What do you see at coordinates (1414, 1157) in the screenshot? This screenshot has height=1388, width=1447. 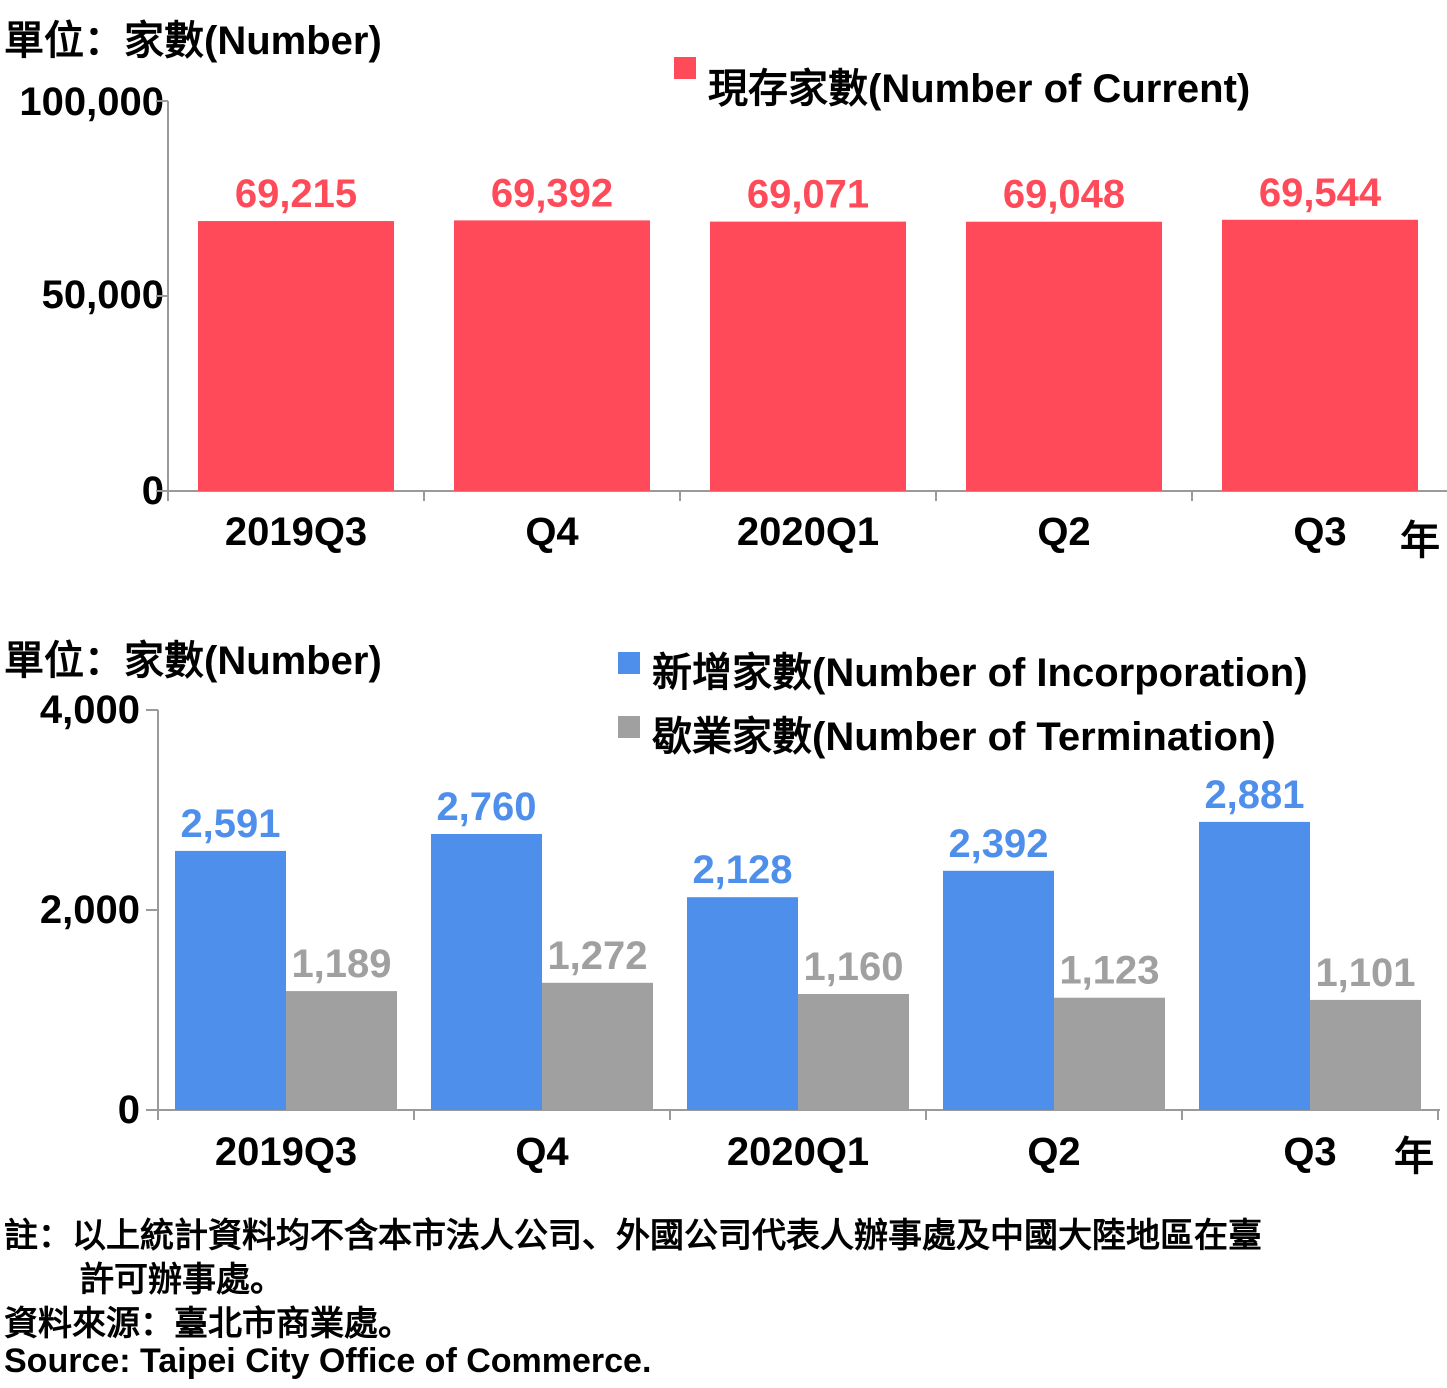 I see `chart2-x-suffix: 年` at bounding box center [1414, 1157].